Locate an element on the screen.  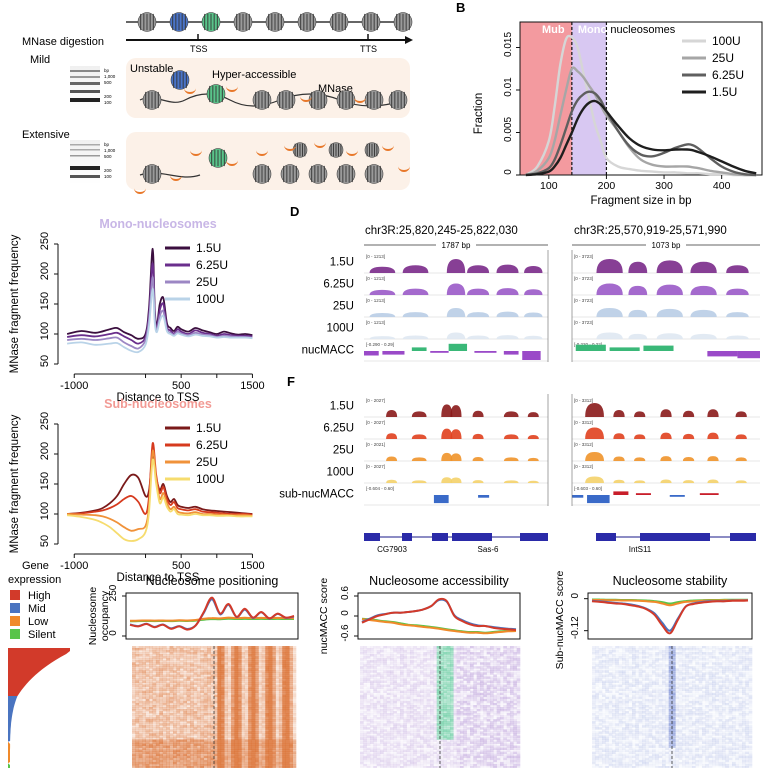
series-line-high is located at coordinates (212, 613).